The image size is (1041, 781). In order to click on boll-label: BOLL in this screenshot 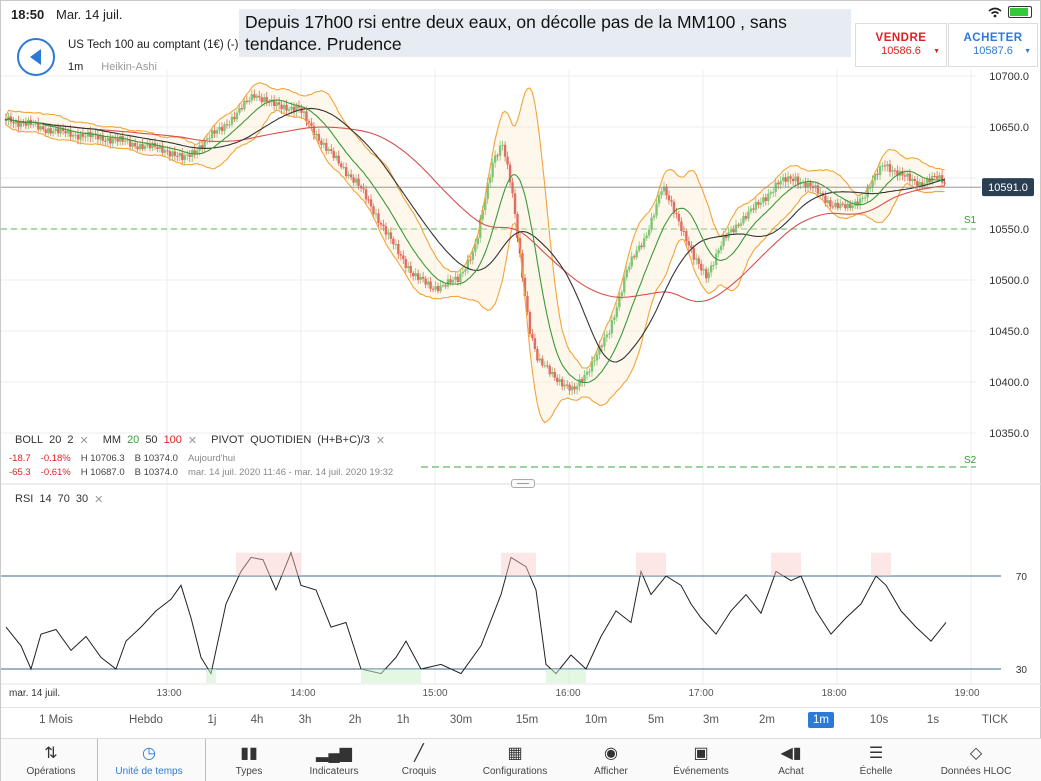, I will do `click(29, 440)`.